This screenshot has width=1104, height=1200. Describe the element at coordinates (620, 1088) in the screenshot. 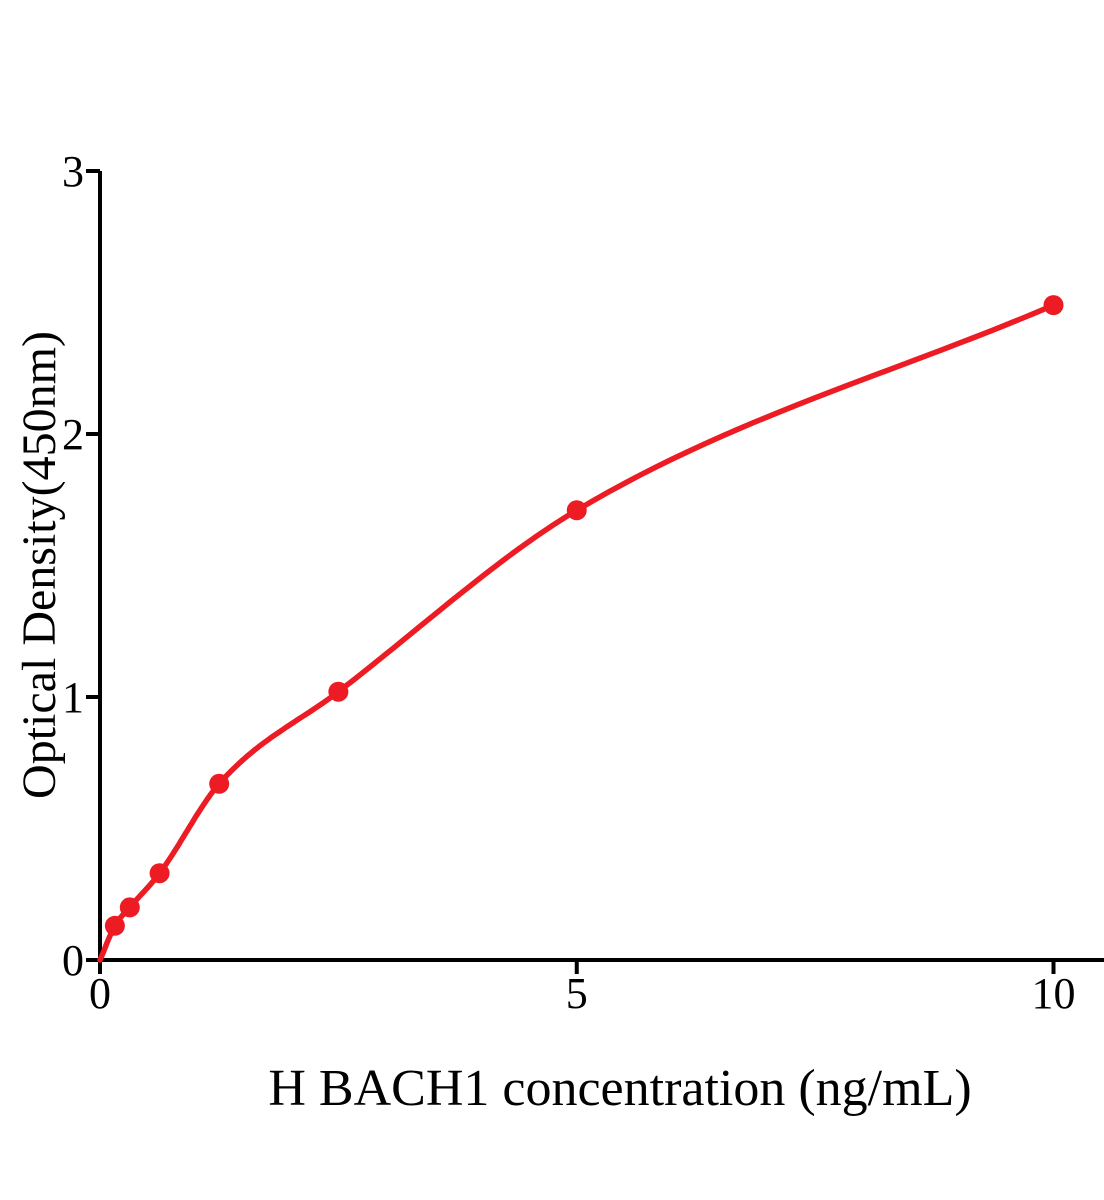

I see `x-axis-title: H BACH1 concentration (ng/mL)` at that location.